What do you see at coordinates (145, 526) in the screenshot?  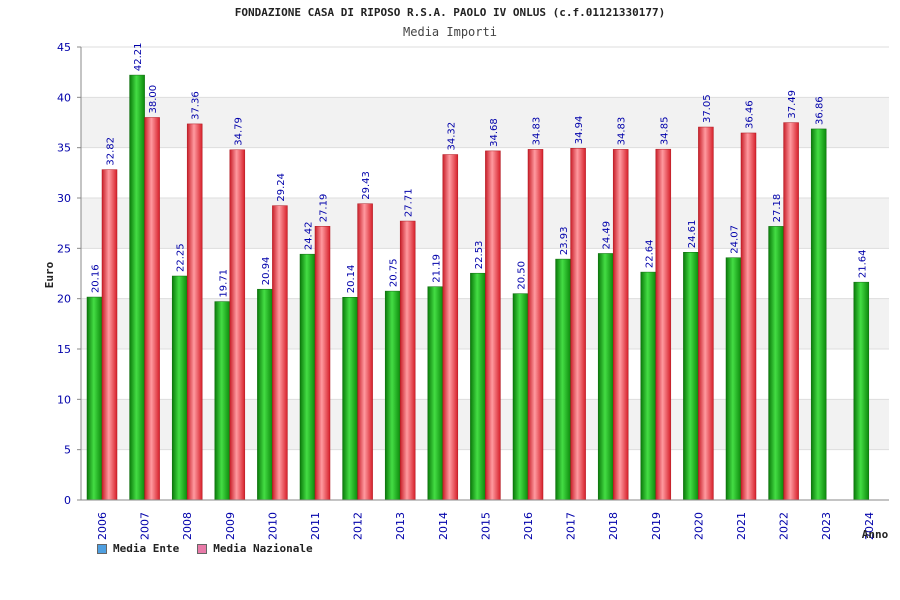 I see `x-tick-label: 2007` at bounding box center [145, 526].